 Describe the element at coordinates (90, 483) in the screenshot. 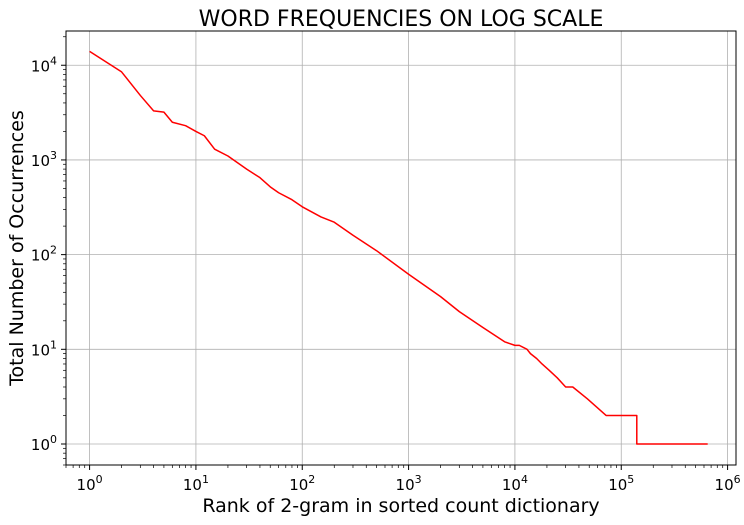

I see `x-tick-label: 10⁰` at that location.